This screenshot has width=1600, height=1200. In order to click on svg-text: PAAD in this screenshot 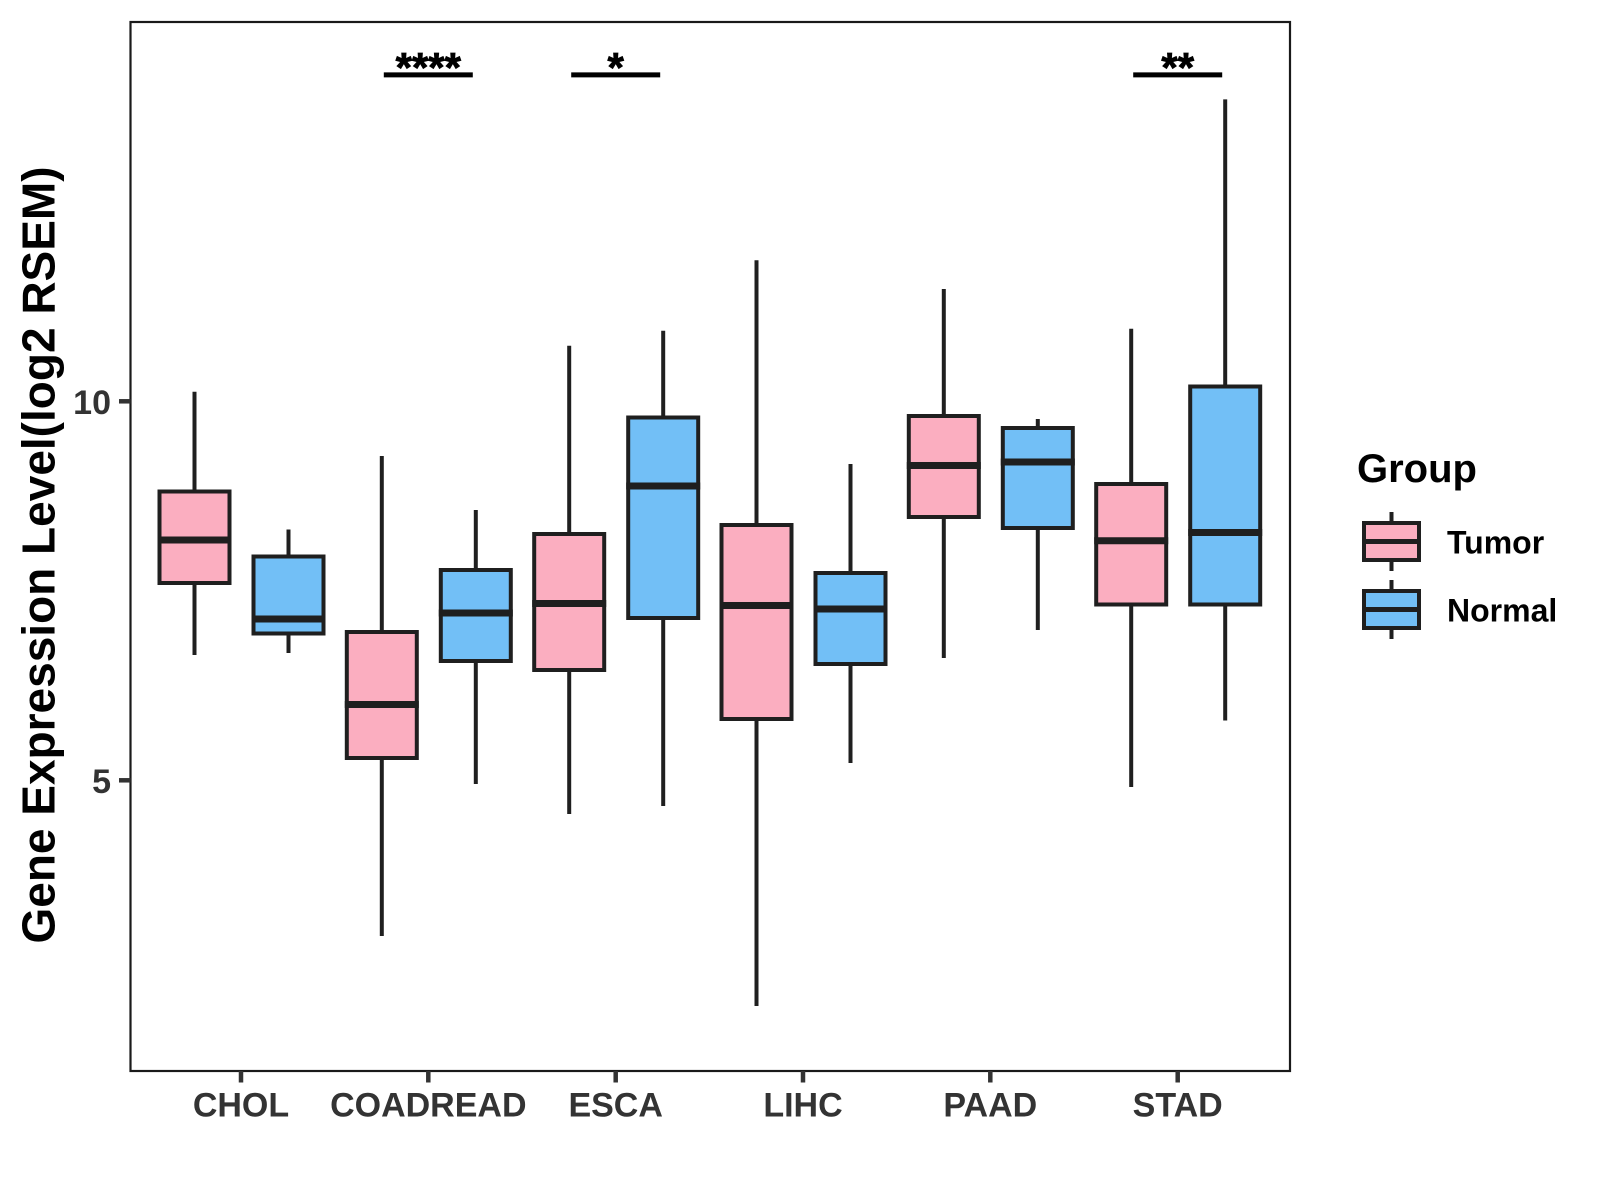, I will do `click(990, 1106)`.